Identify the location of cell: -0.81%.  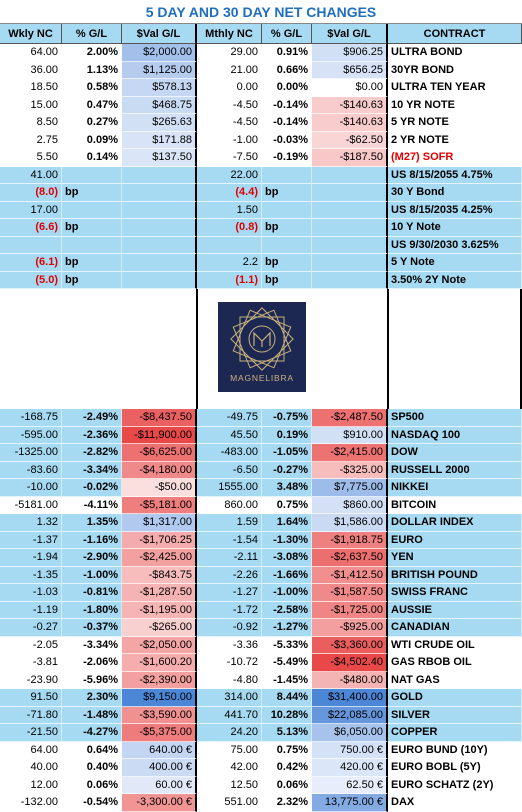
(92, 593).